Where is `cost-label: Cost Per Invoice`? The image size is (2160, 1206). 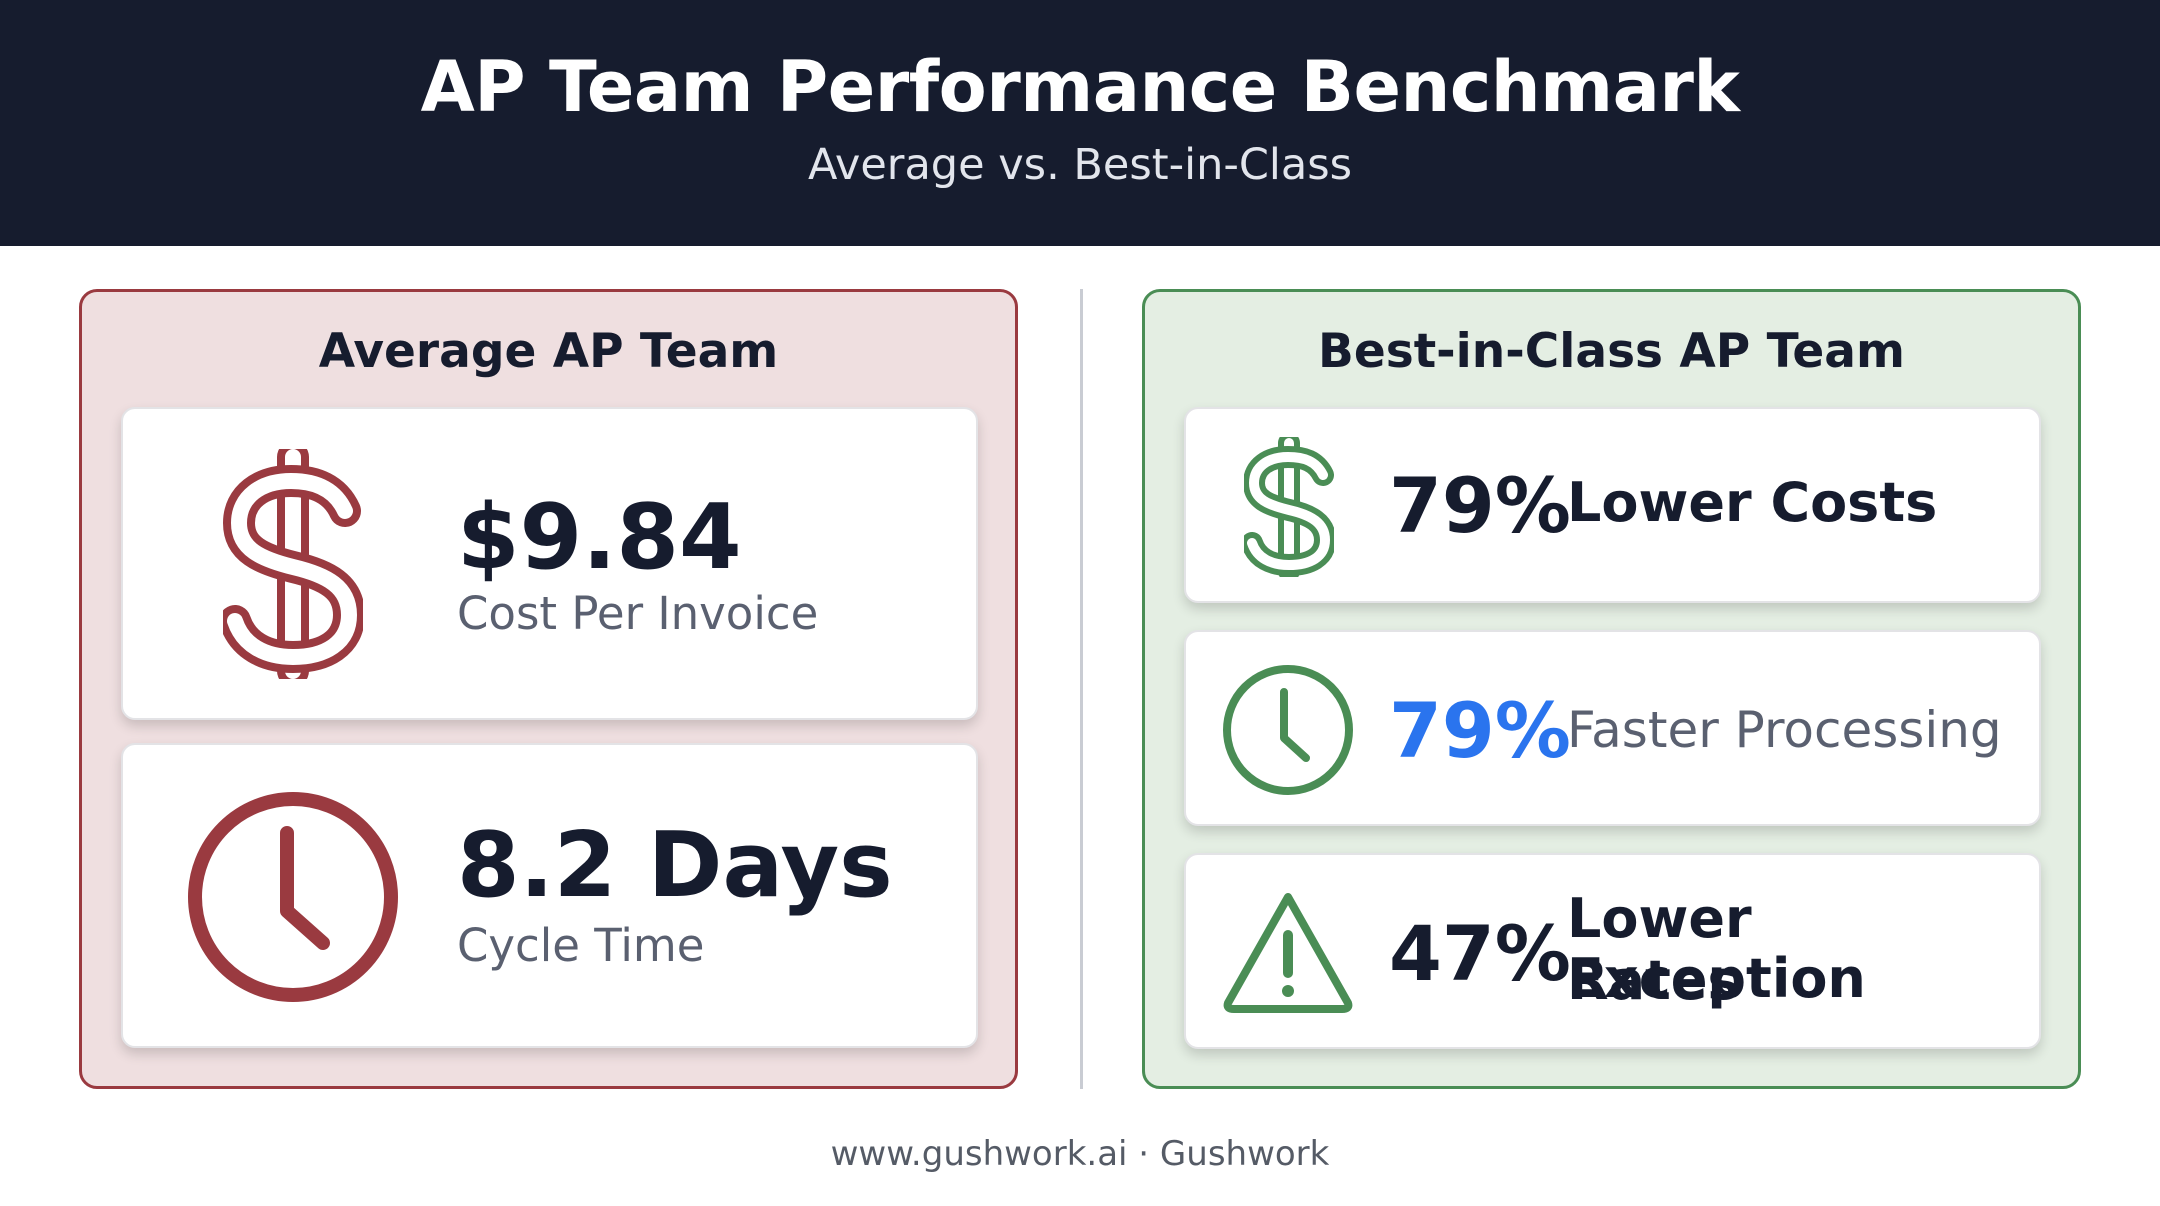
cost-label: Cost Per Invoice is located at coordinates (638, 613).